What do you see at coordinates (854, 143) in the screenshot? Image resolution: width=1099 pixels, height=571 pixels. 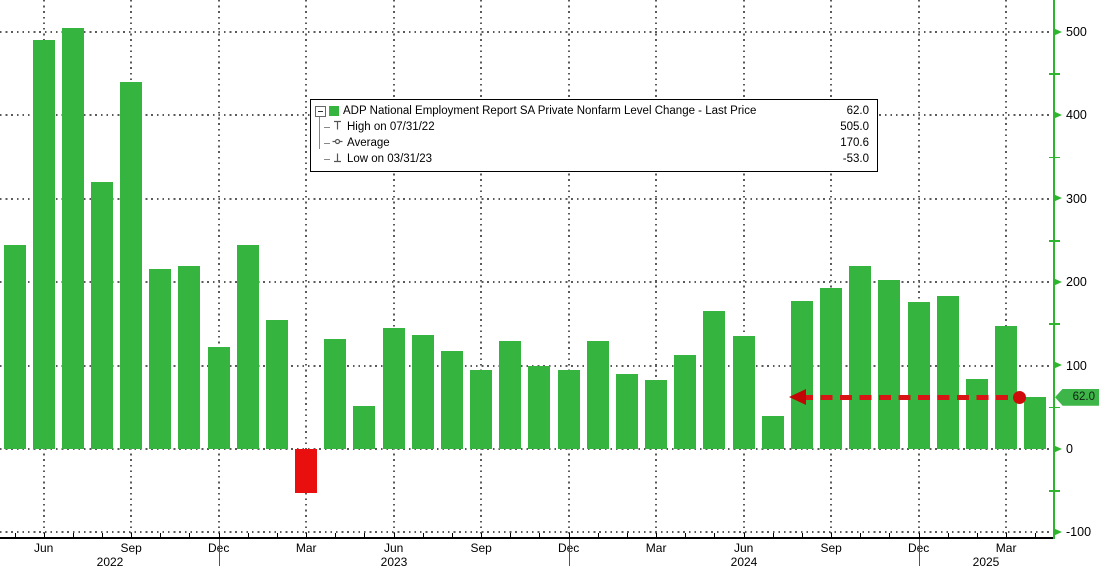 I see `average-value: 170.6` at bounding box center [854, 143].